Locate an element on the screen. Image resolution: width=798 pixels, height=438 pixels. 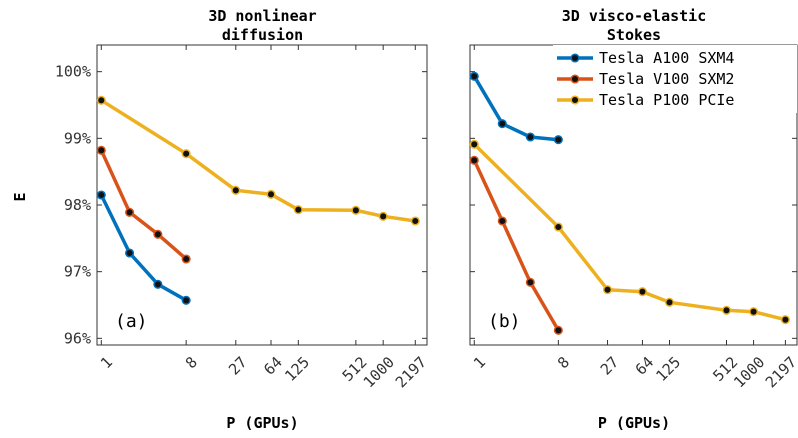
legend-item: Tesla P100 PCIe is located at coordinates (645, 100).